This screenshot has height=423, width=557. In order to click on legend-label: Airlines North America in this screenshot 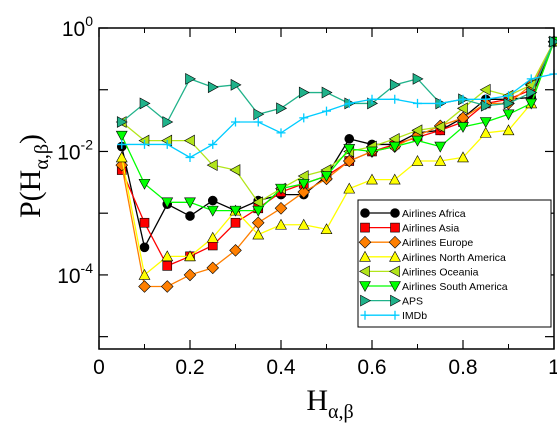, I will do `click(454, 258)`.